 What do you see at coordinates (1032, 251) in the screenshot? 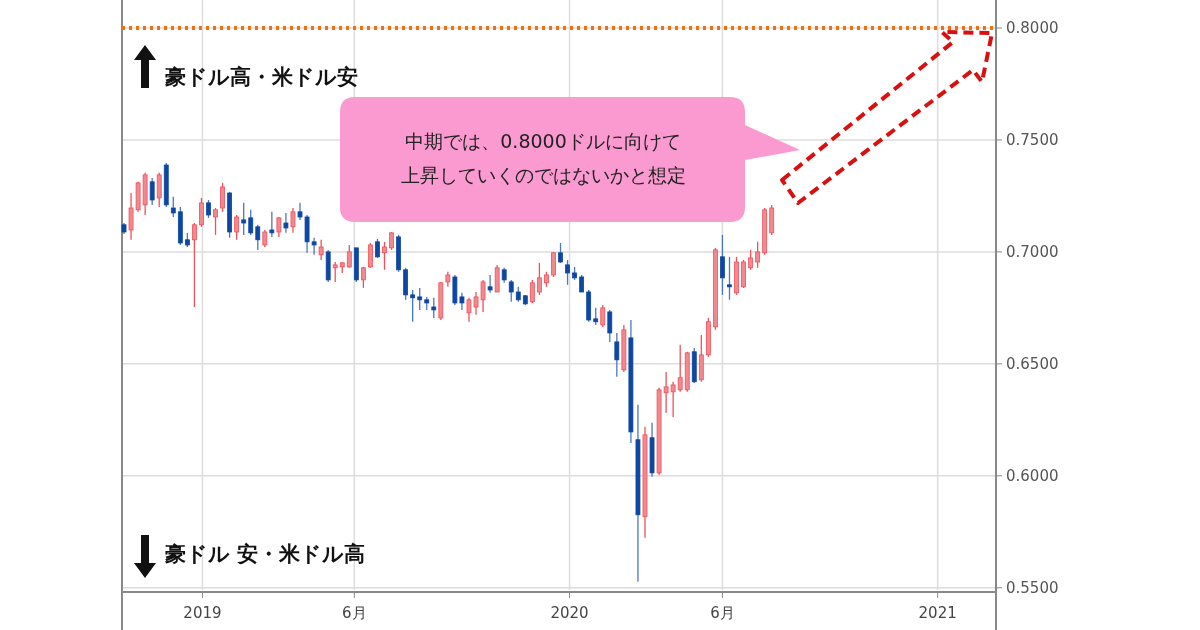
I see `y-tick-label: 0.7000` at bounding box center [1032, 251].